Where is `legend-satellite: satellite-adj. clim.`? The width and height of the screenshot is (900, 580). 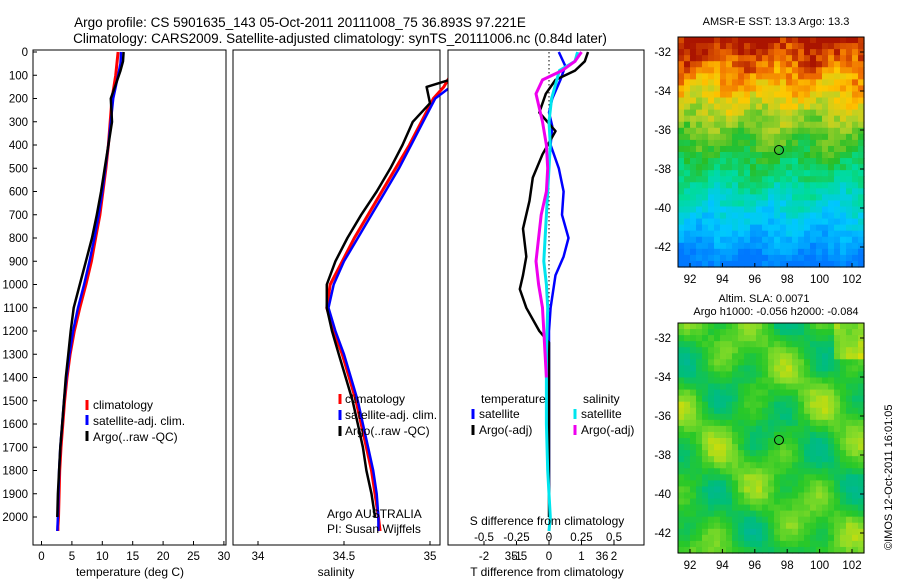 legend-satellite: satellite-adj. clim. is located at coordinates (139, 421).